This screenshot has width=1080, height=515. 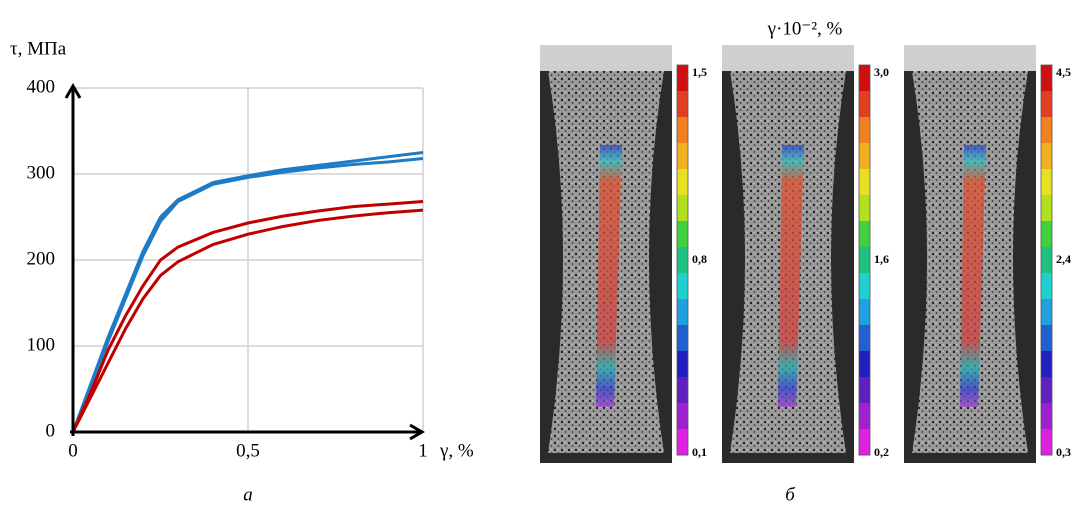 What do you see at coordinates (805, 28) in the screenshot?
I see `panel-title: γ·10⁻², %` at bounding box center [805, 28].